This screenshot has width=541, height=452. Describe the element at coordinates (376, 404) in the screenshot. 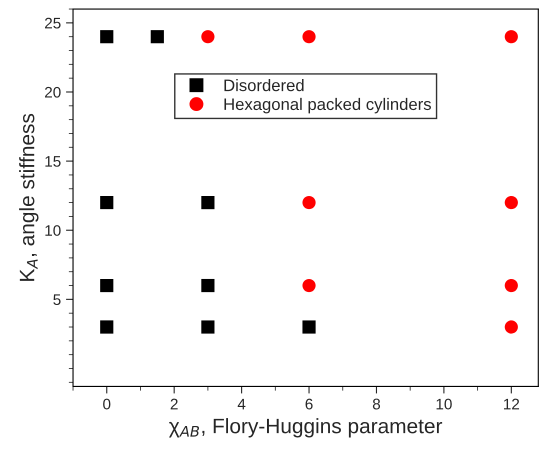

I see `x-tick-label: 8` at that location.